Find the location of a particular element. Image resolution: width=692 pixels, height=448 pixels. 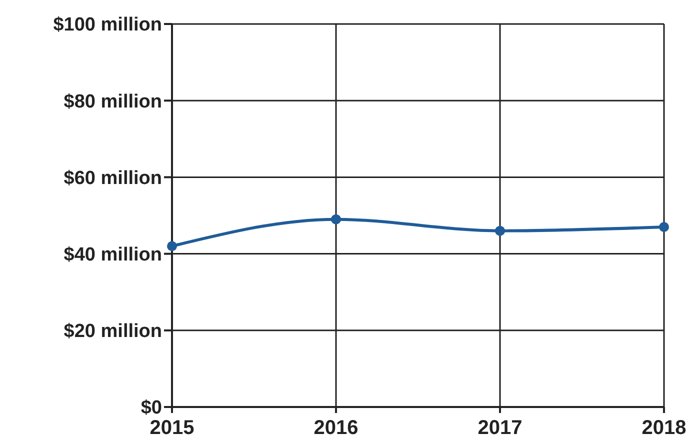

y-tick-label: $60 million is located at coordinates (113, 178).